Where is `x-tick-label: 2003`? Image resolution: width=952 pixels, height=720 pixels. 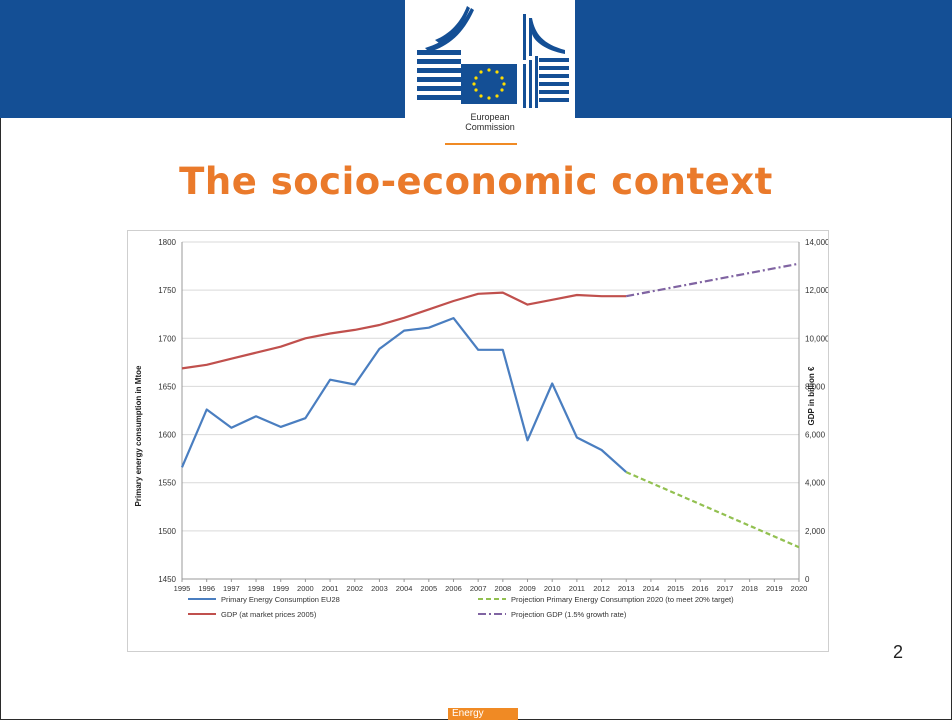
x-tick-label: 2003 is located at coordinates (379, 588).